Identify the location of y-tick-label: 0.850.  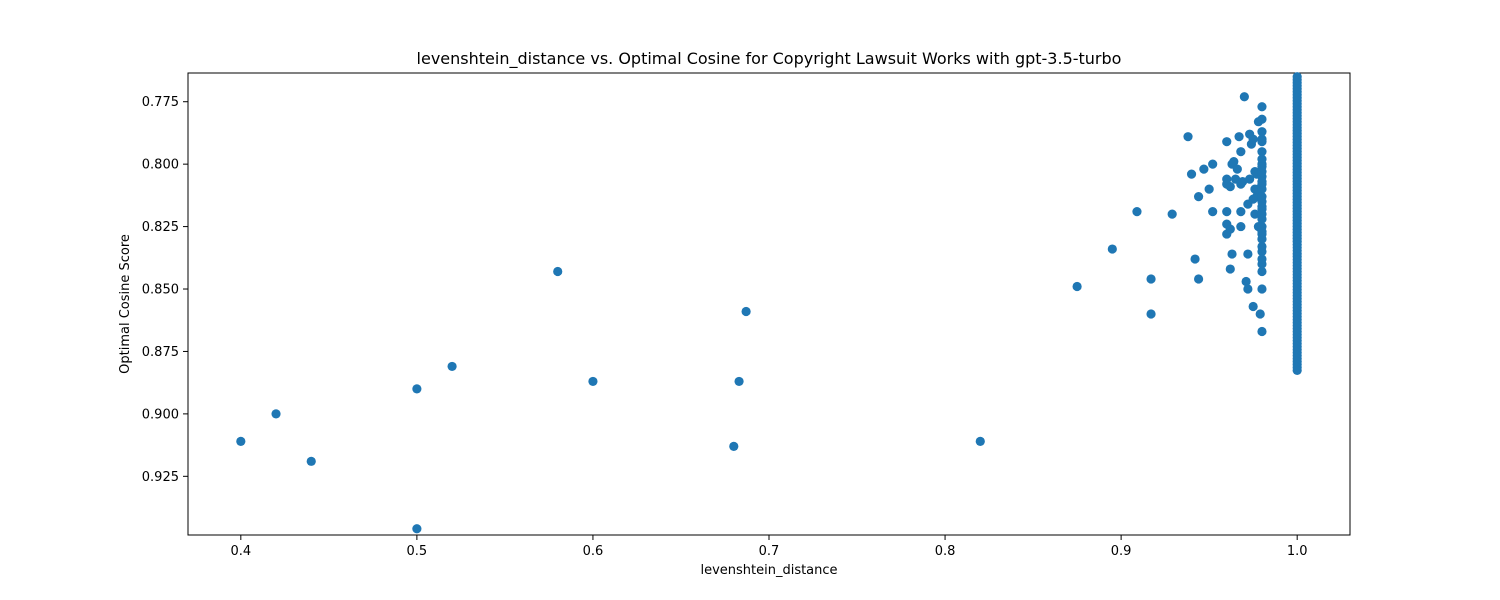
(160, 290).